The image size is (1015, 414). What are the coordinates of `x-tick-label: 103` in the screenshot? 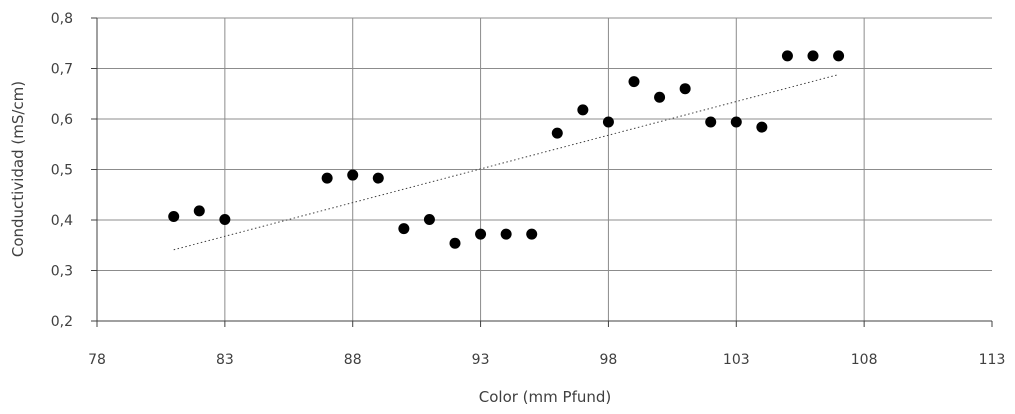 It's located at (736, 360).